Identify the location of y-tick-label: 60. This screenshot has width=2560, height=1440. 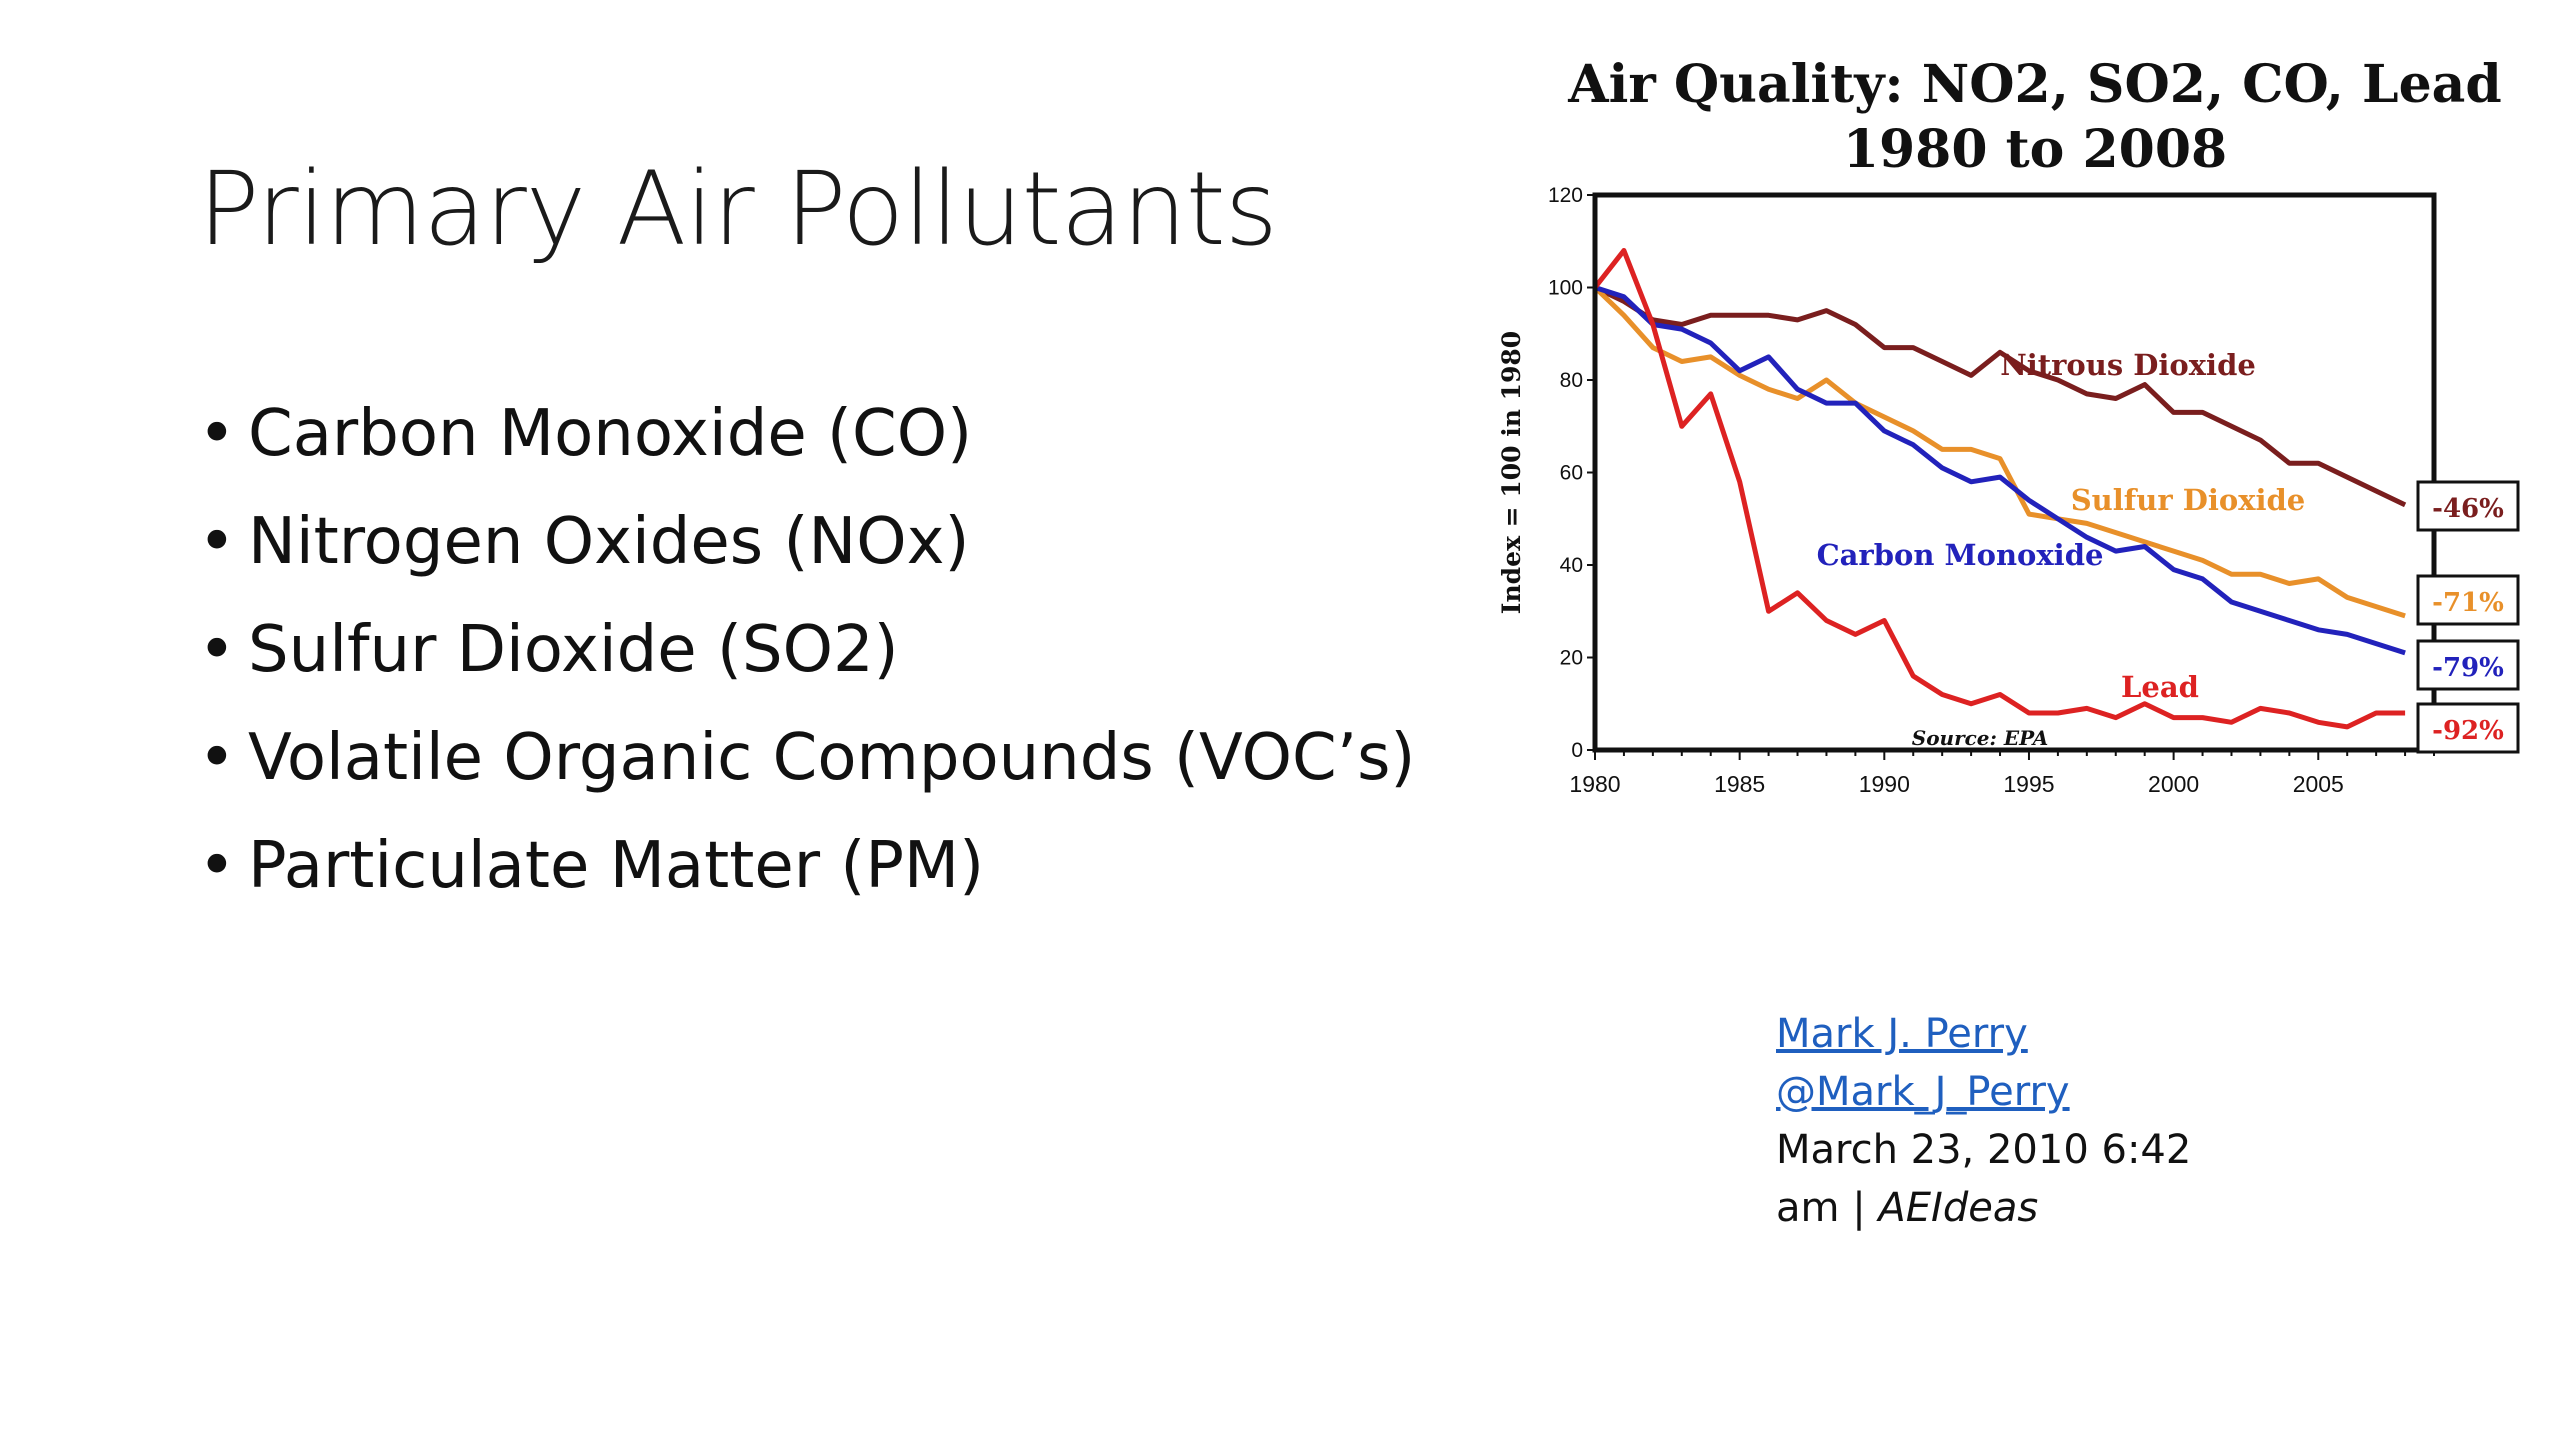
(1571, 473).